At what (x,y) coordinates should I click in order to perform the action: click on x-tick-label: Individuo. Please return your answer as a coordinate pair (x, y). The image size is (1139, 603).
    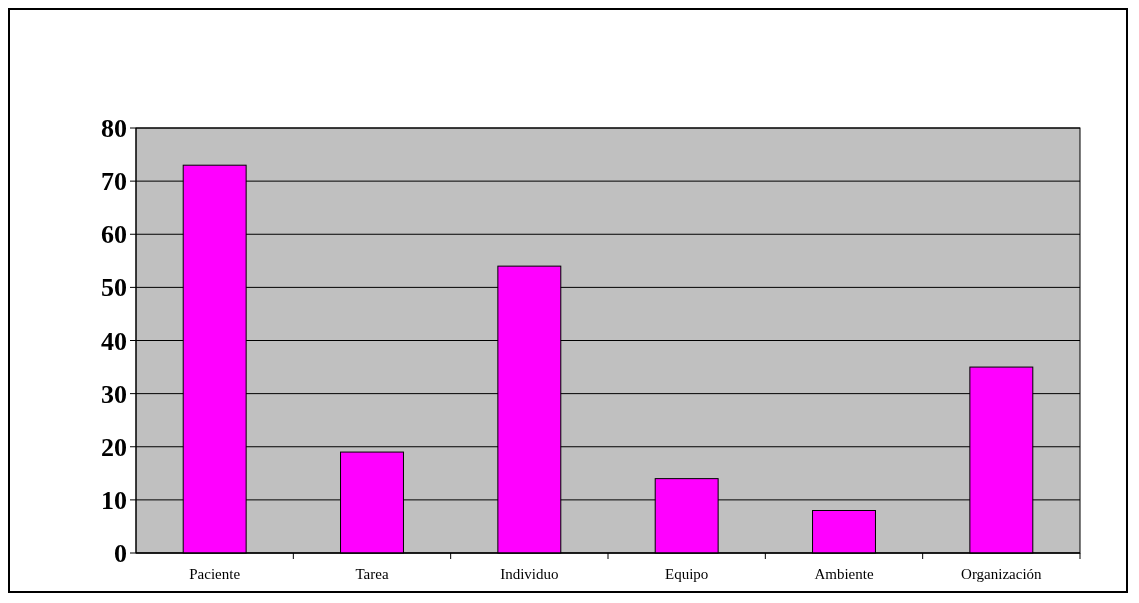
    Looking at the image, I should click on (529, 574).